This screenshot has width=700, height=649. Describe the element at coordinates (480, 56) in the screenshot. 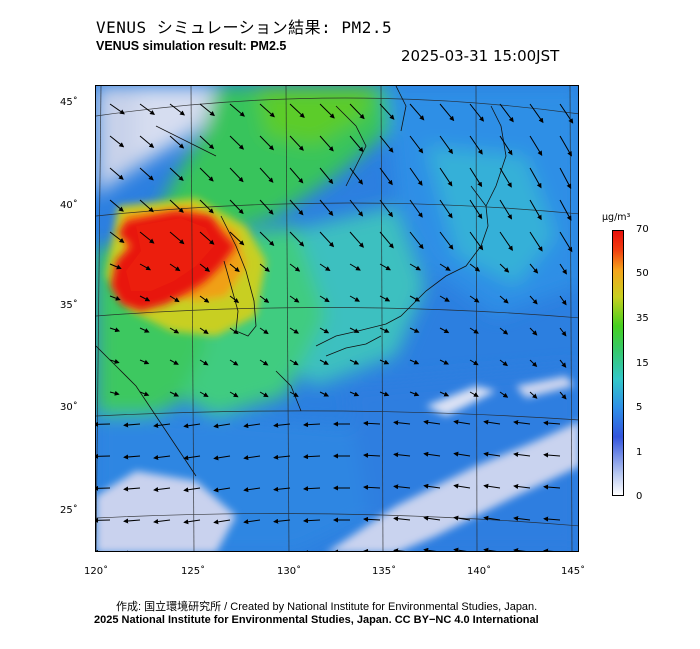

I see `timestamp: 2025-03-31 15:00JST` at that location.